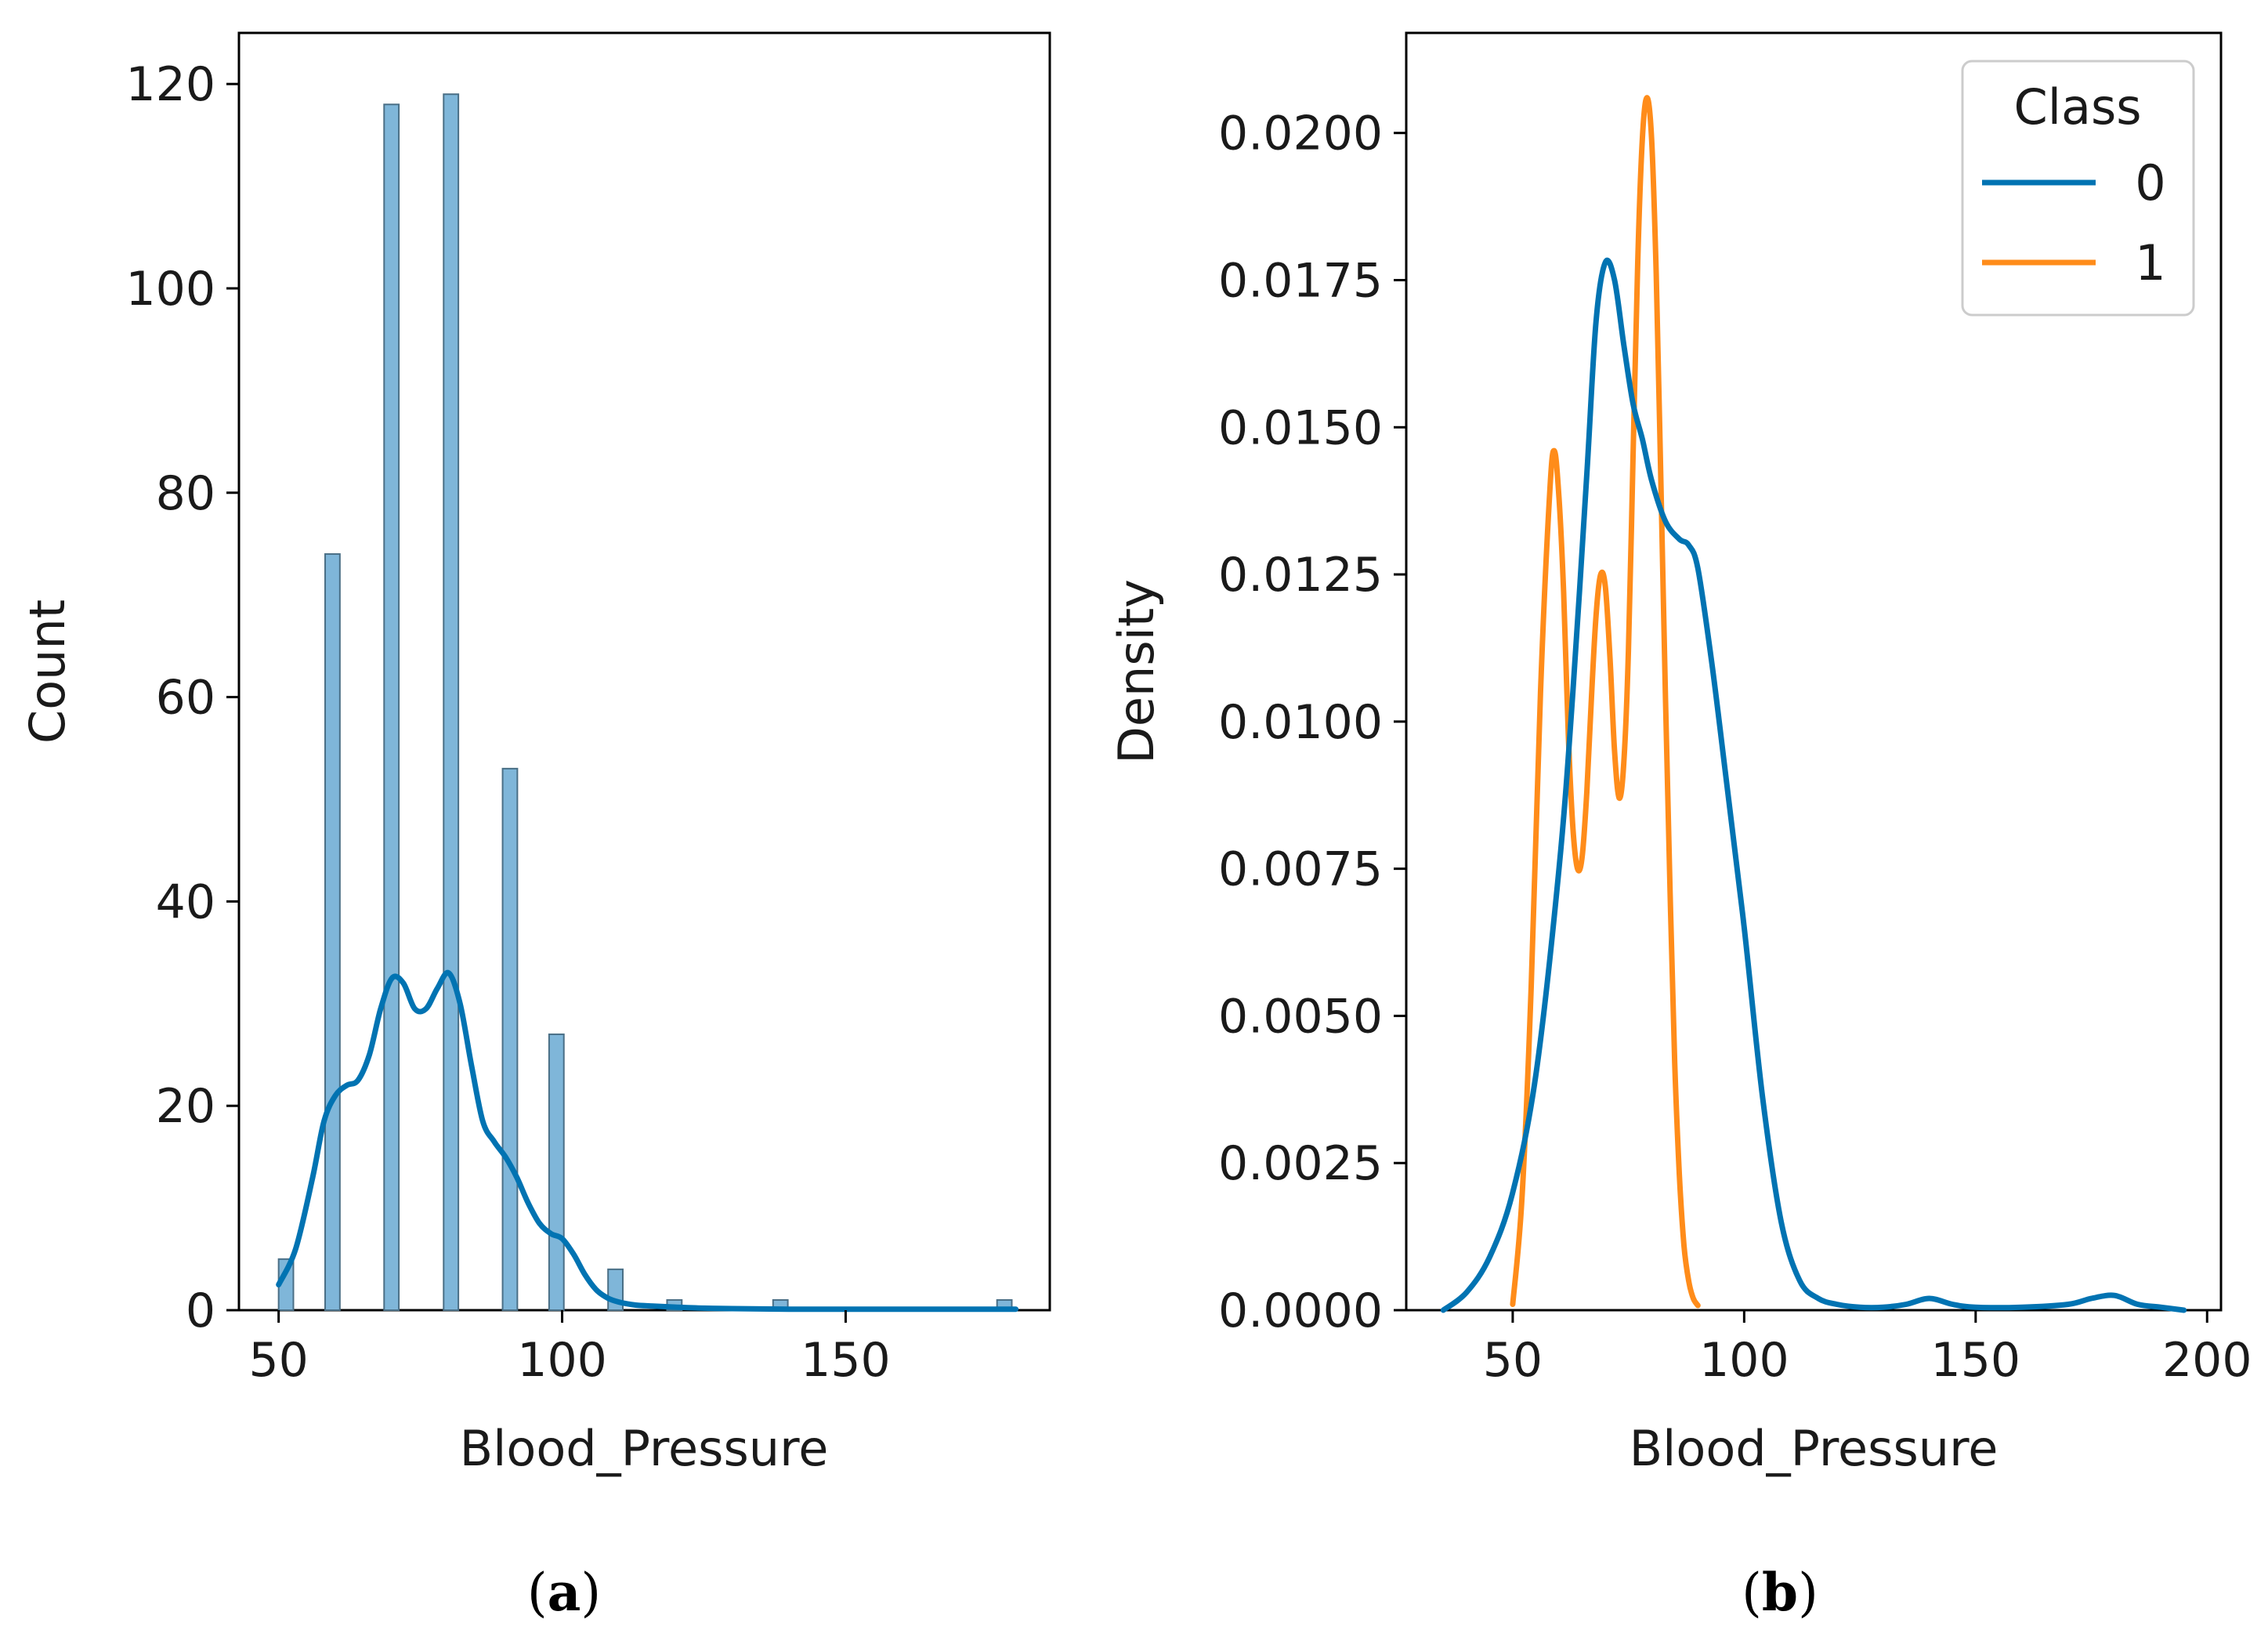  What do you see at coordinates (1300, 1311) in the screenshot?
I see `panel-b-y-tick-label: 0.0000` at bounding box center [1300, 1311].